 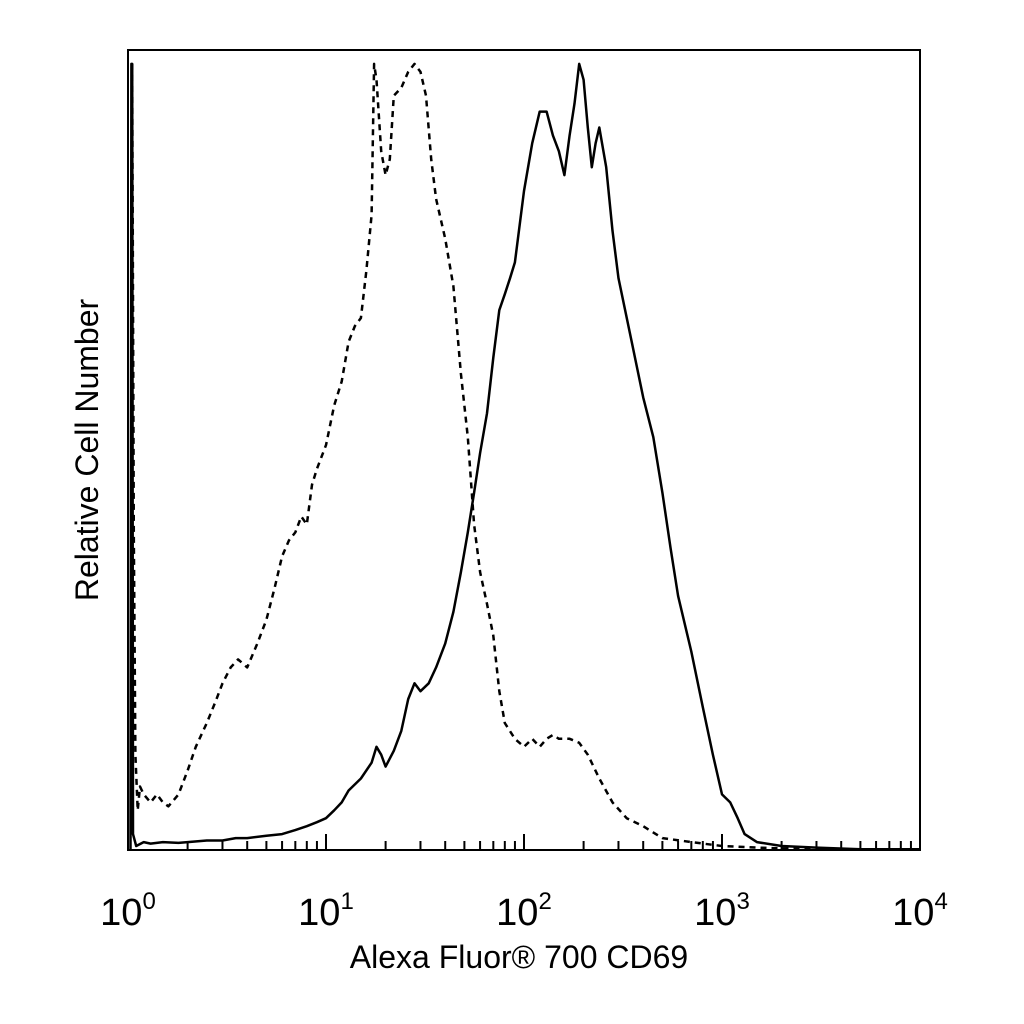 I want to click on x-tick-label: 10², so click(x=524, y=911).